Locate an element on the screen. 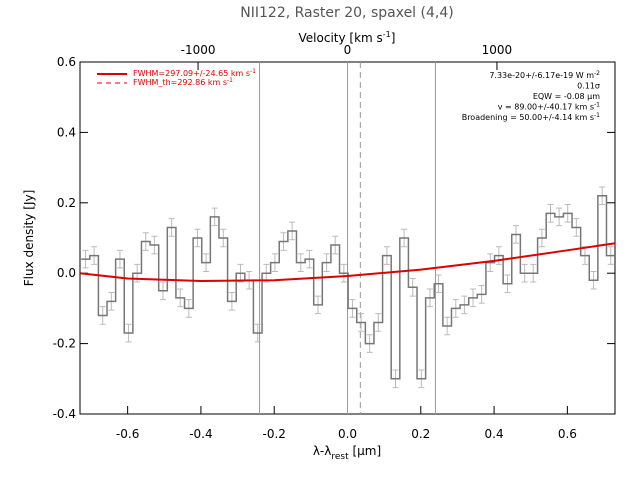 The width and height of the screenshot is (640, 480). top-tick-label: 1000 is located at coordinates (497, 50).